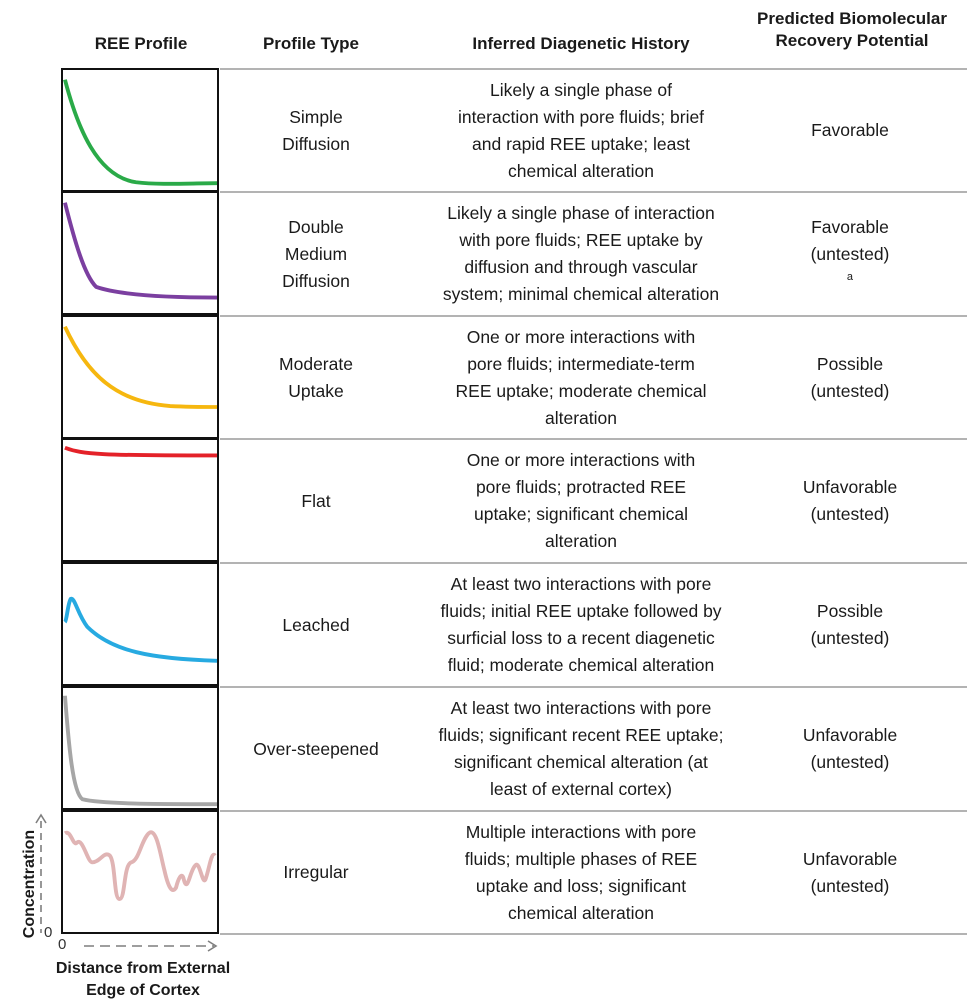 The image size is (967, 1002). What do you see at coordinates (316, 624) in the screenshot?
I see `profile-type-cell: Leached` at bounding box center [316, 624].